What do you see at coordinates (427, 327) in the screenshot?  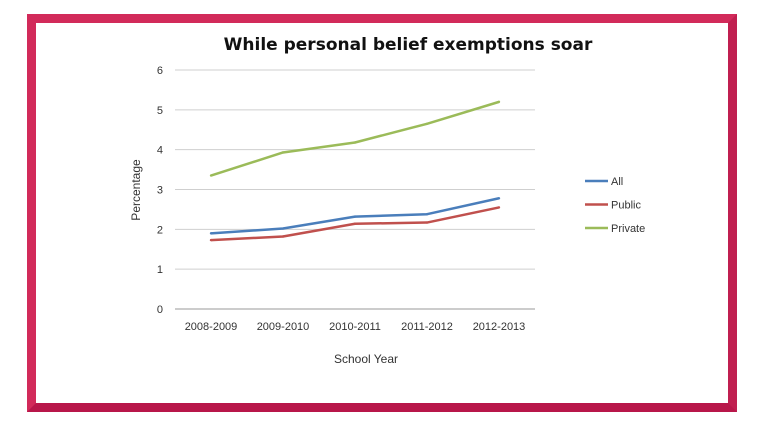 I see `x-tick-label: 2011-2012` at bounding box center [427, 327].